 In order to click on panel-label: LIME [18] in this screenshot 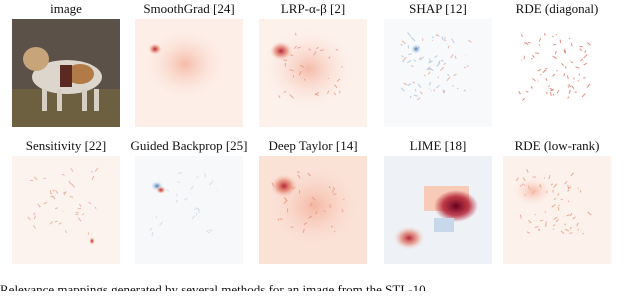, I will do `click(438, 145)`.